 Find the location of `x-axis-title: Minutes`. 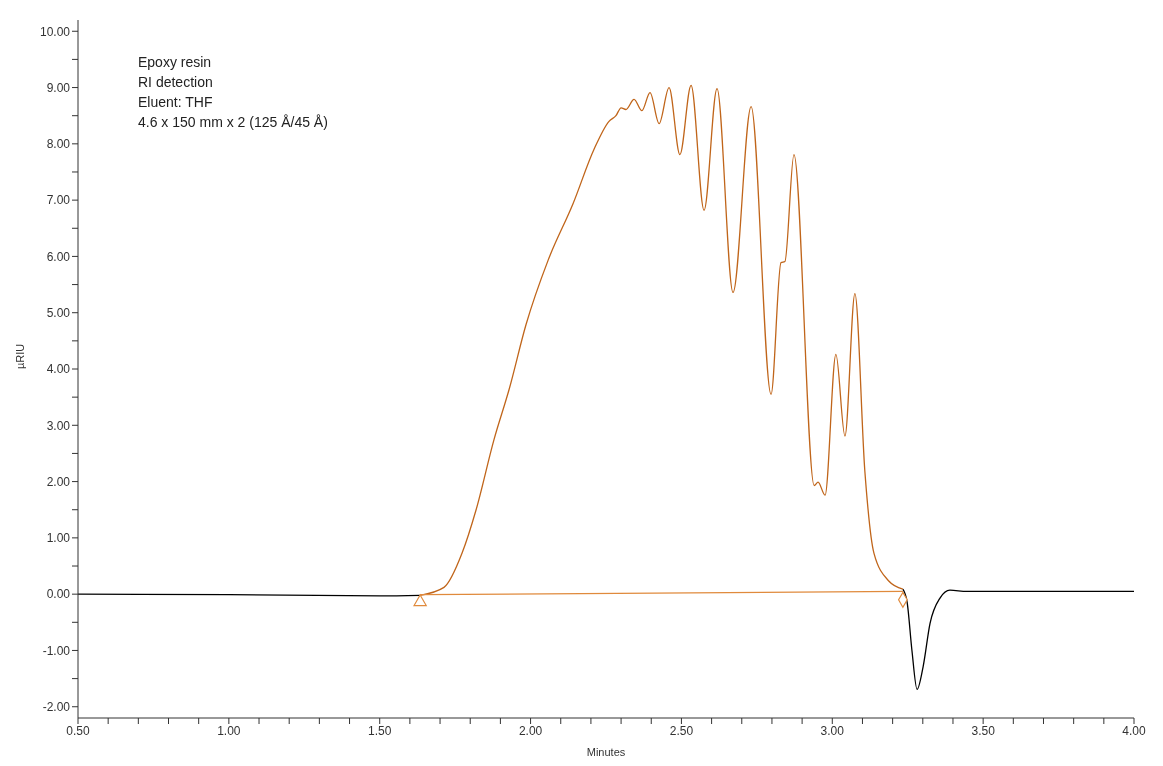

x-axis-title: Minutes is located at coordinates (606, 752).